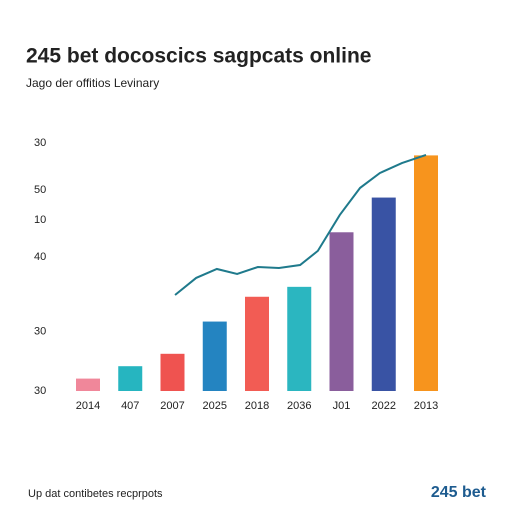 The height and width of the screenshot is (512, 512). I want to click on x-tick-label: J01, so click(342, 406).